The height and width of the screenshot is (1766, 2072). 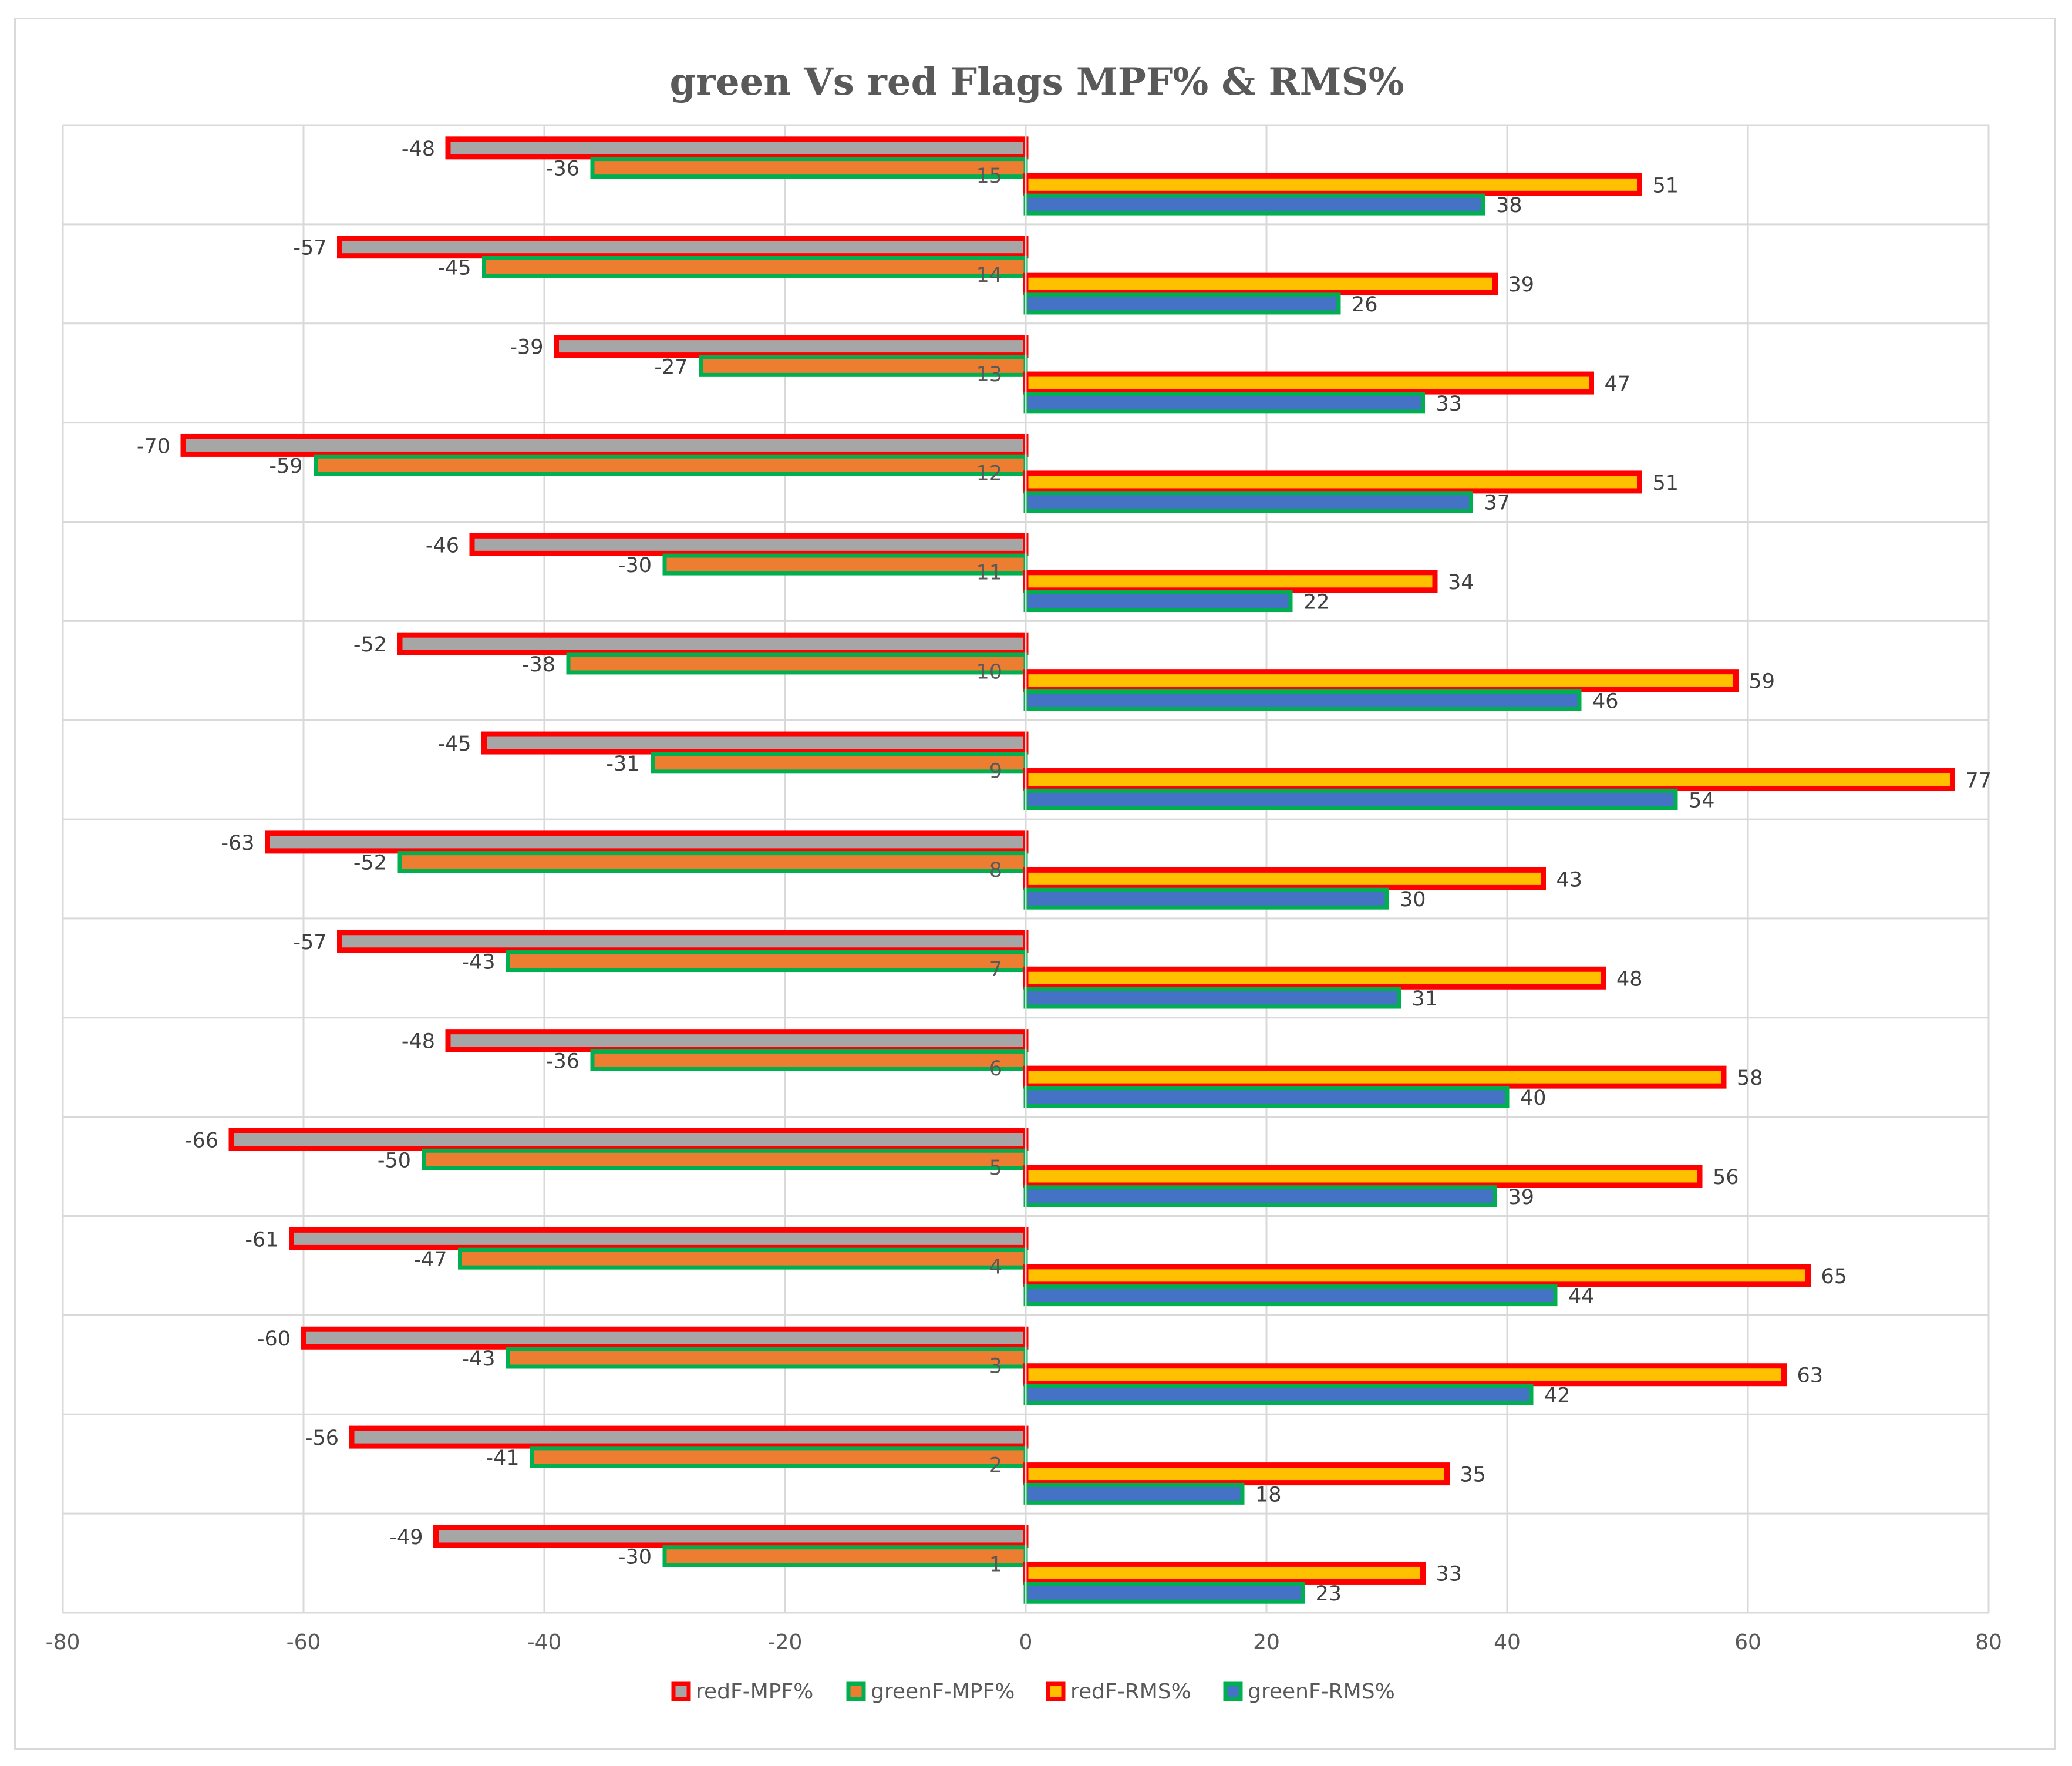 I want to click on bar-redF-RMS%-10, so click(x=1381, y=680).